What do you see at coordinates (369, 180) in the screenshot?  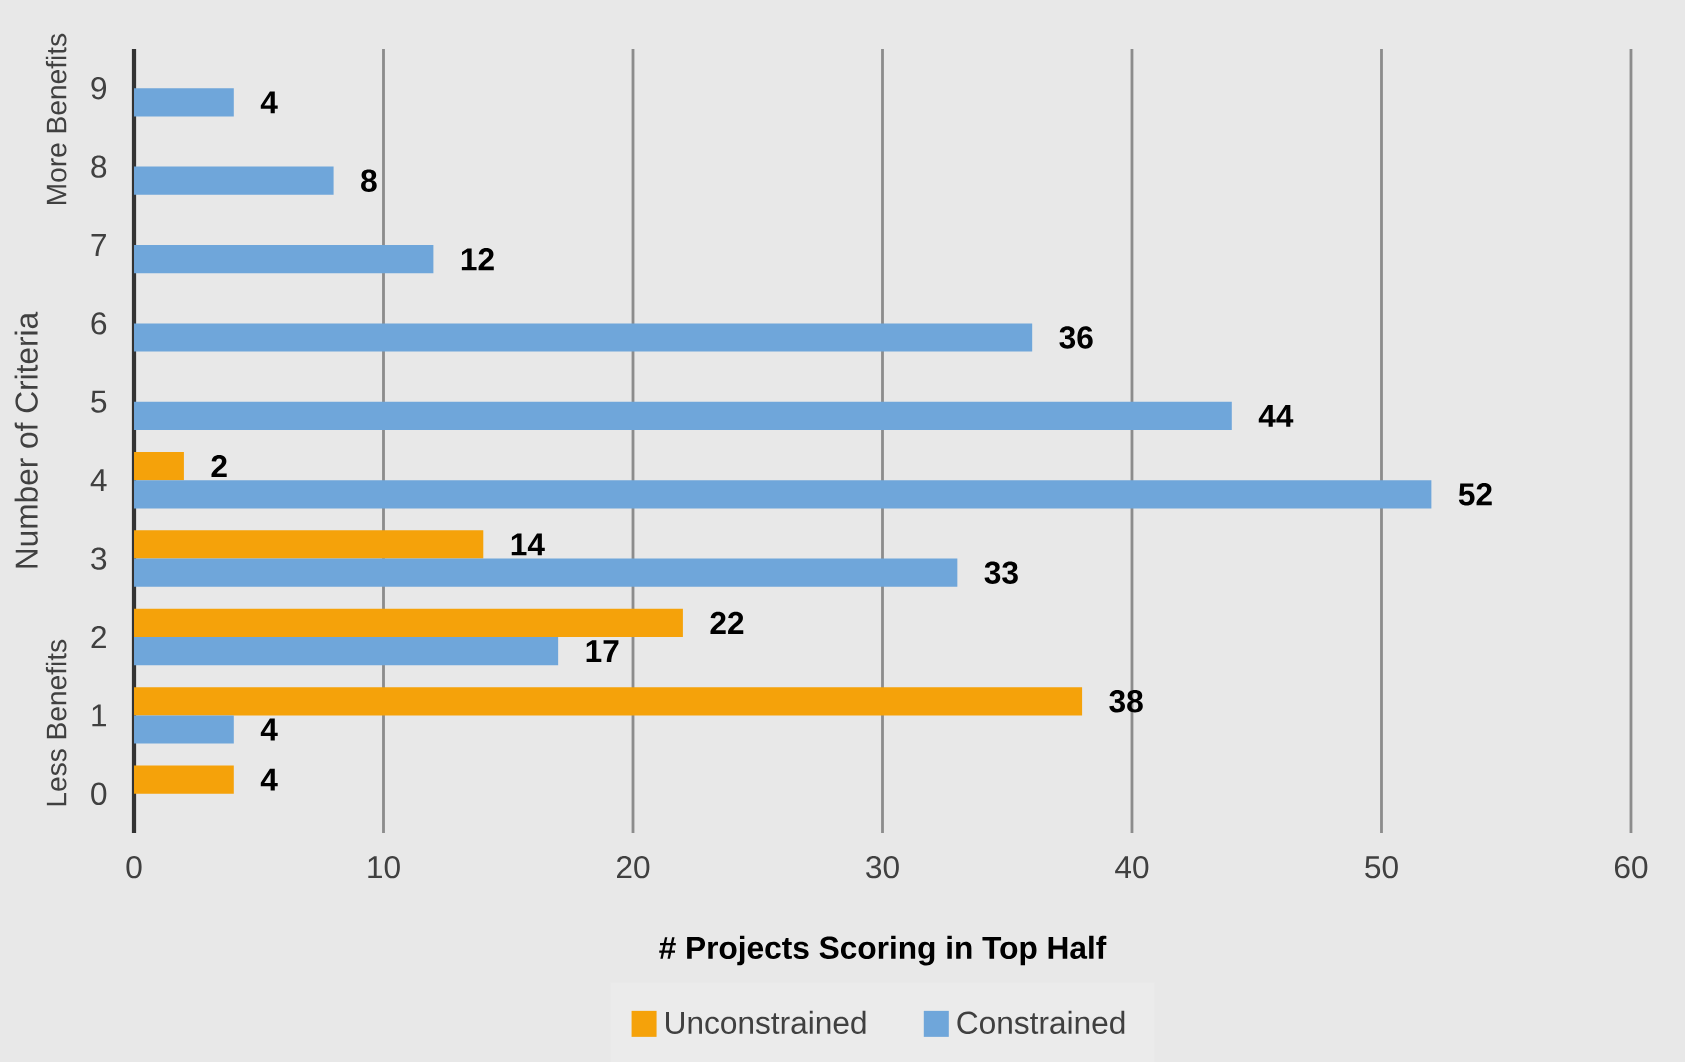 I see `data-label: 8` at bounding box center [369, 180].